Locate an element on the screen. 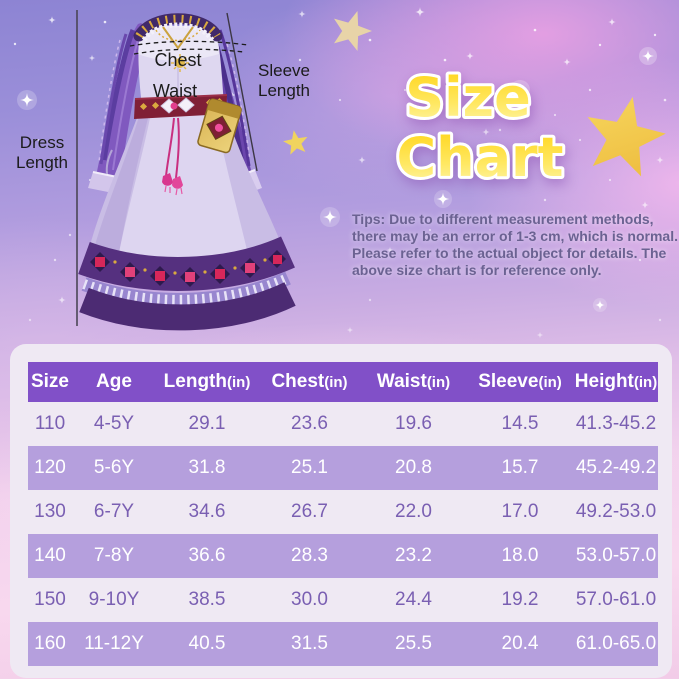  title-line1: Size is located at coordinates (467, 97).